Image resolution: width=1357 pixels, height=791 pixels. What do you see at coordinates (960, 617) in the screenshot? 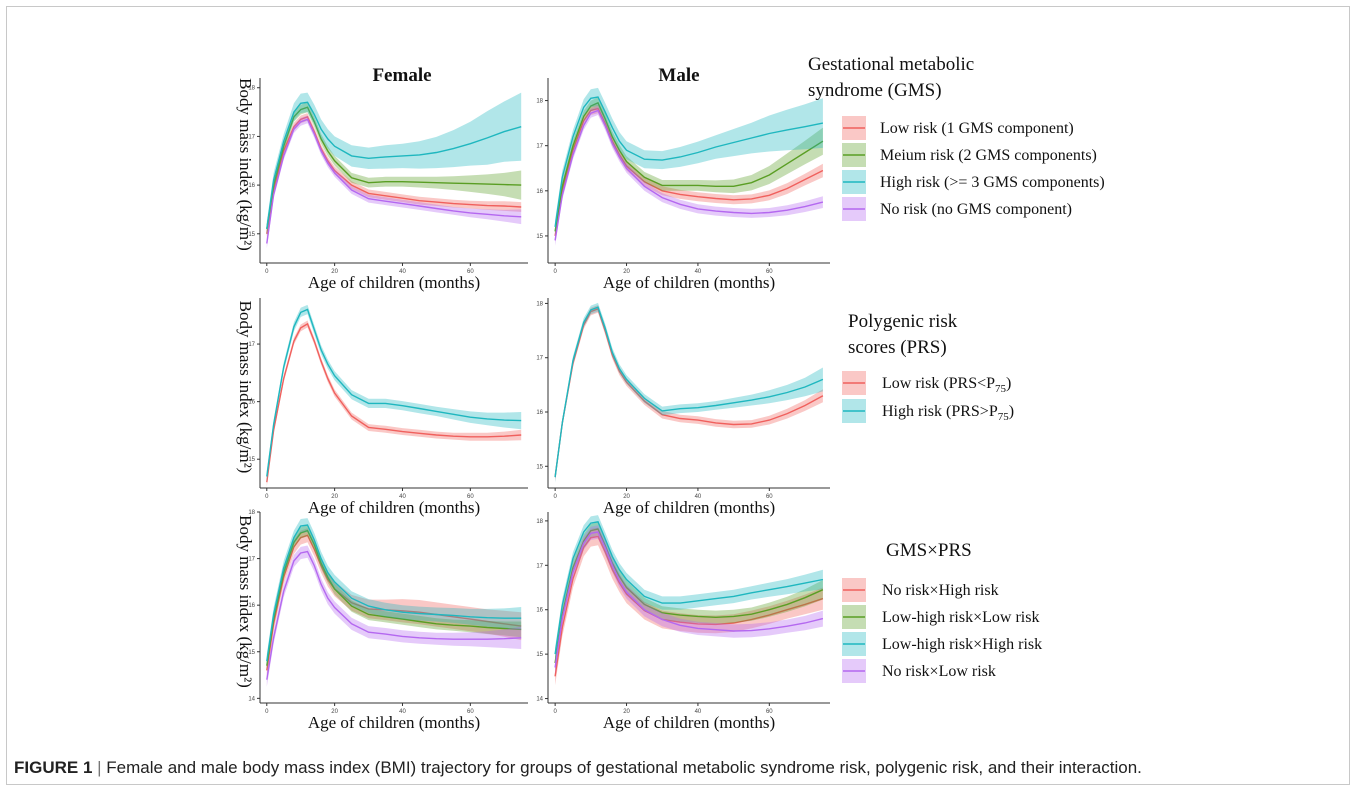
I see `legend-item-label: Low-high risk×Low risk` at bounding box center [960, 617].